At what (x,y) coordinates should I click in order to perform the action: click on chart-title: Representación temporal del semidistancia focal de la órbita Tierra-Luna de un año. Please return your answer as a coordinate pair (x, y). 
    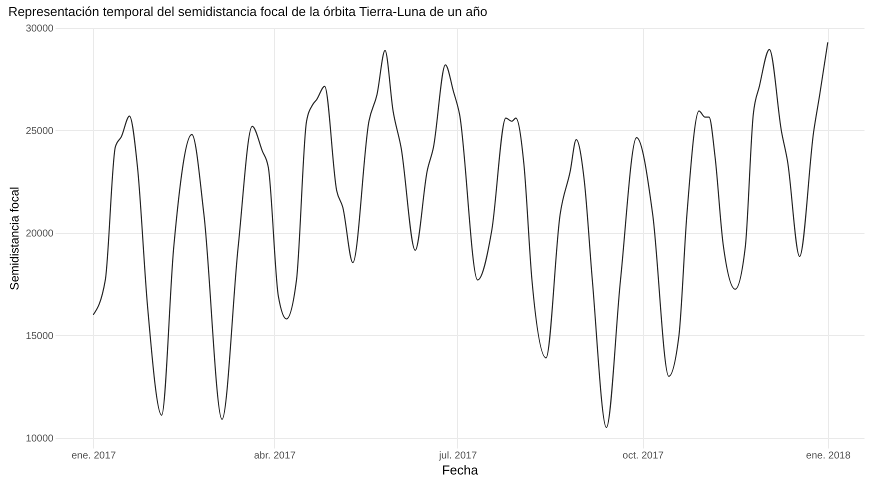
    Looking at the image, I should click on (248, 11).